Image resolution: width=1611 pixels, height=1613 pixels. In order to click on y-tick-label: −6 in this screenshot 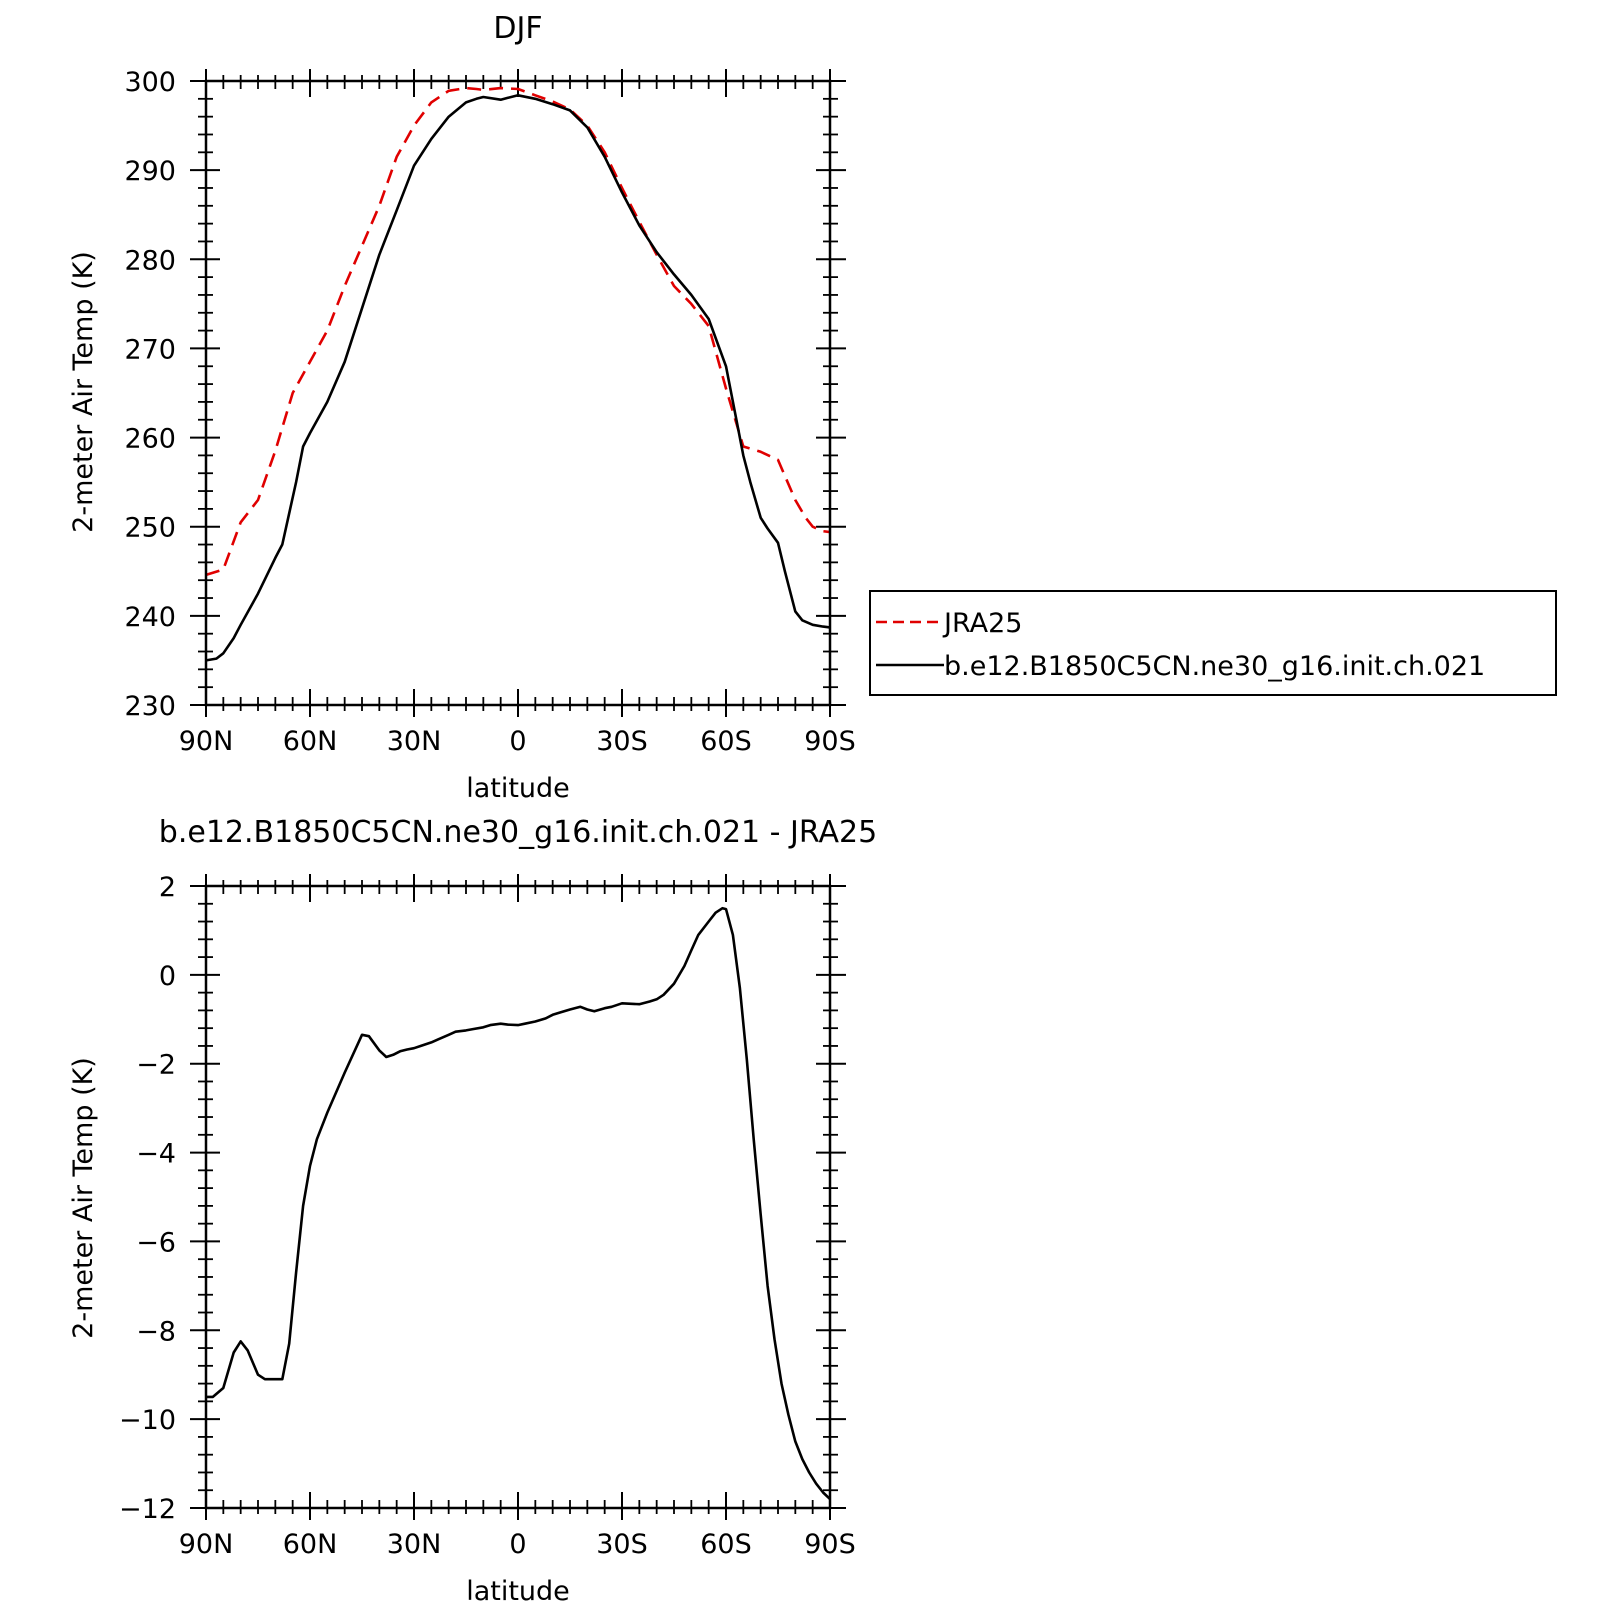, I will do `click(156, 1242)`.